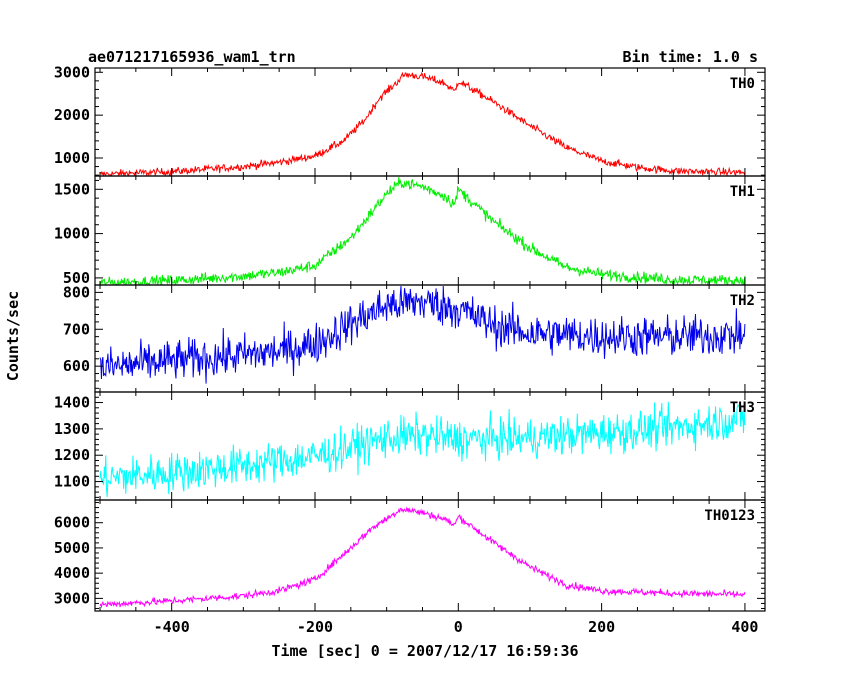  Describe the element at coordinates (72, 523) in the screenshot. I see `y-tick-label: 6000` at that location.